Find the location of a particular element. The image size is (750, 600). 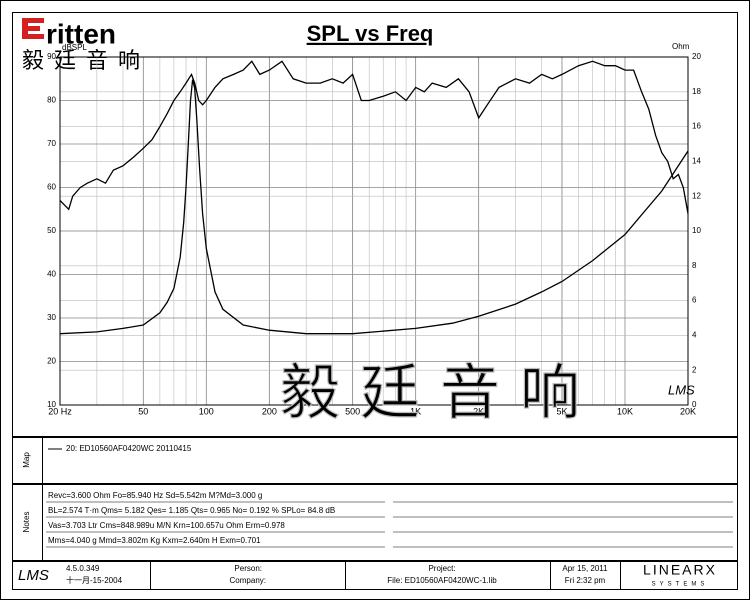

x-tick-label: 100 is located at coordinates (206, 411).